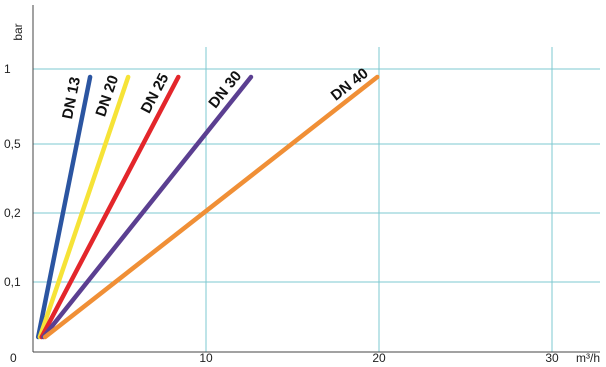 The width and height of the screenshot is (606, 367). I want to click on x-tick-label-1: 10, so click(206, 358).